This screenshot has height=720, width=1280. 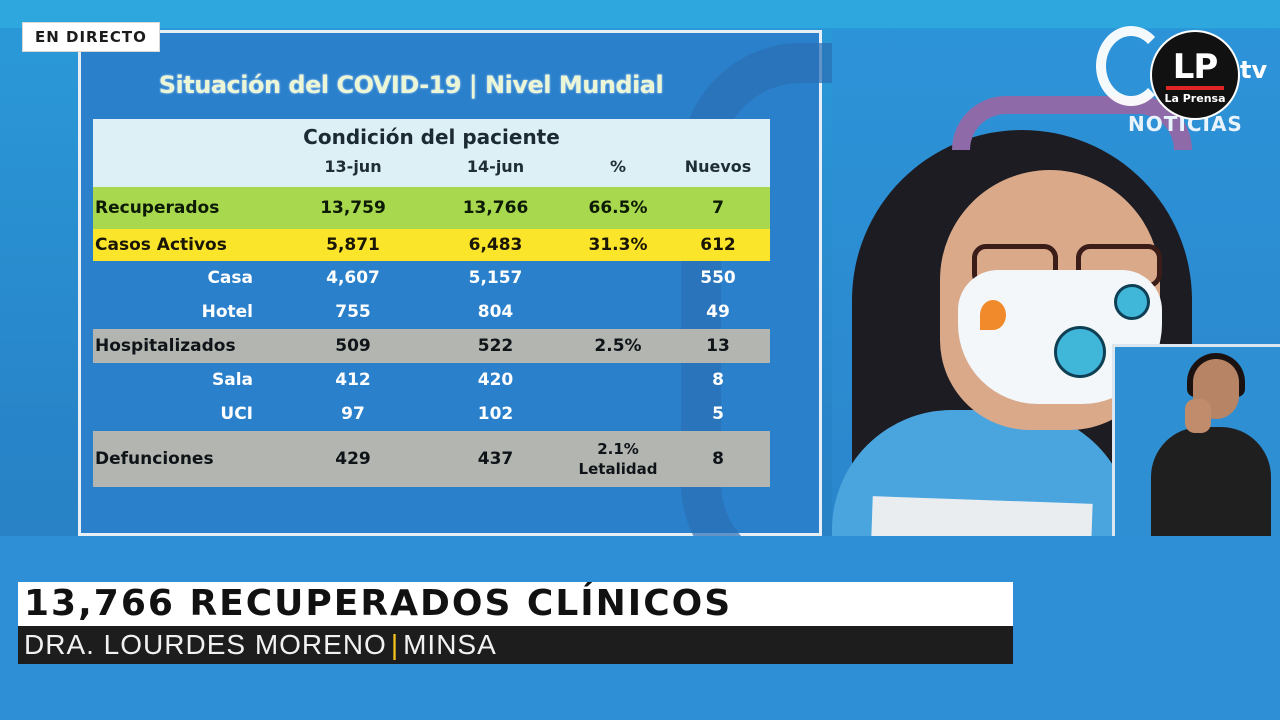 I want to click on row-value-13-jun: 4,607, so click(x=353, y=278).